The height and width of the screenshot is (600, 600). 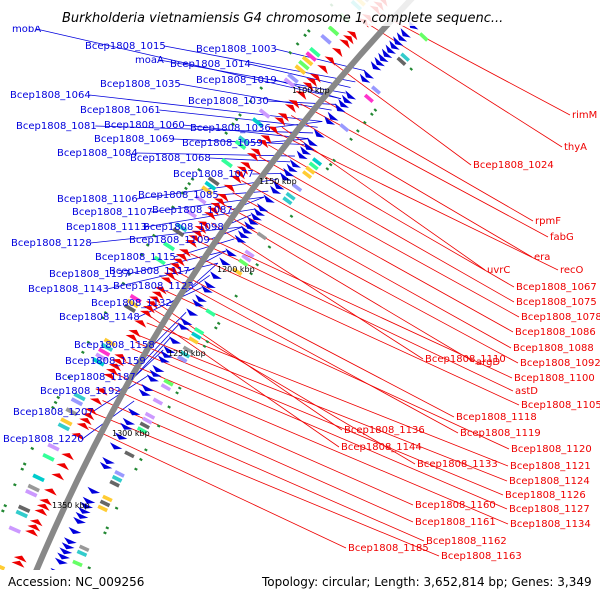 I want to click on forward-gene-label: Bcep1808_1107, so click(x=112, y=212).